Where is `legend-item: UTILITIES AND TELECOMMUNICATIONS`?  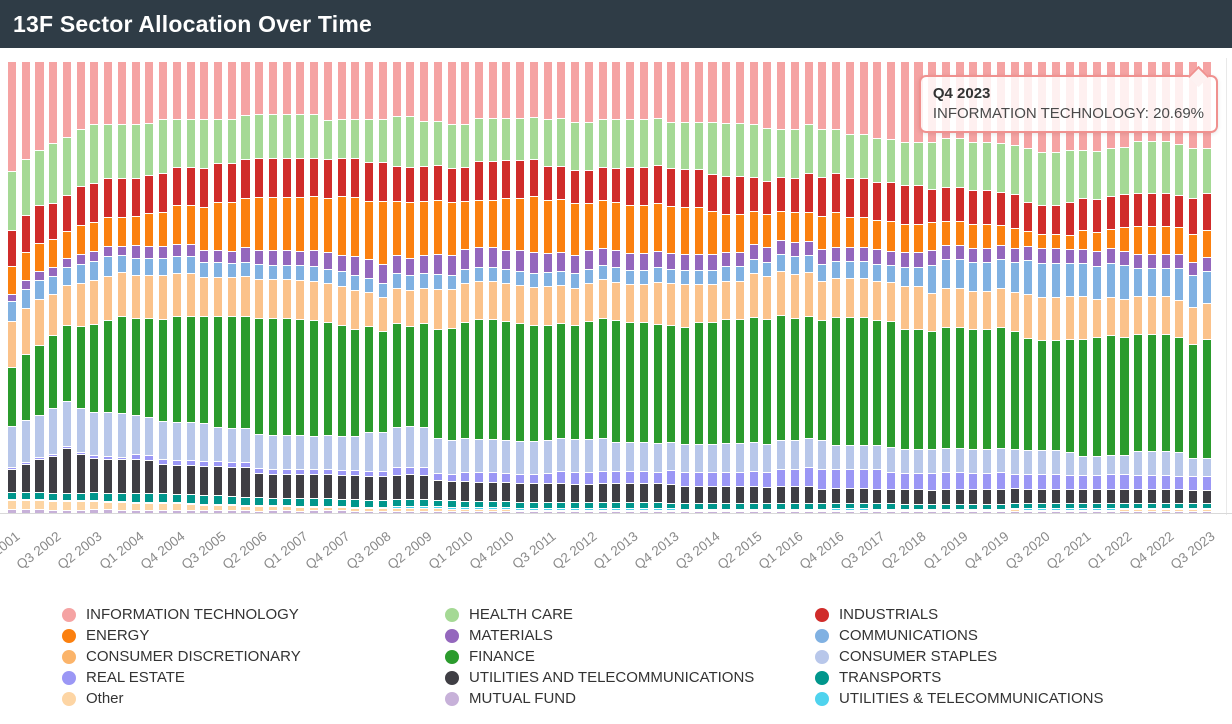 legend-item: UTILITIES AND TELECOMMUNICATIONS is located at coordinates (599, 677).